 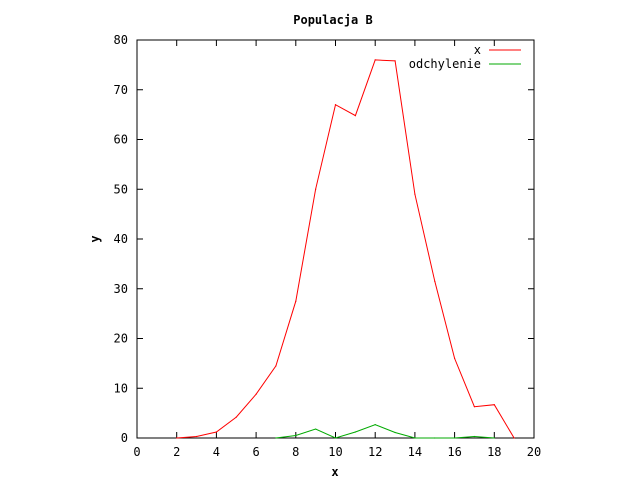 I want to click on y-tick-label: 30, so click(x=121, y=289).